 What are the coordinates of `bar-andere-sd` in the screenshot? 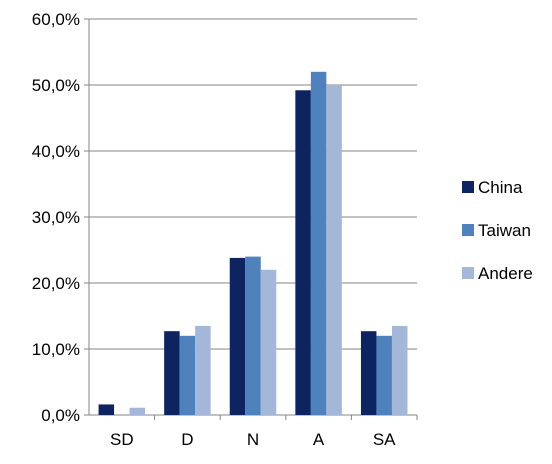 It's located at (137, 411).